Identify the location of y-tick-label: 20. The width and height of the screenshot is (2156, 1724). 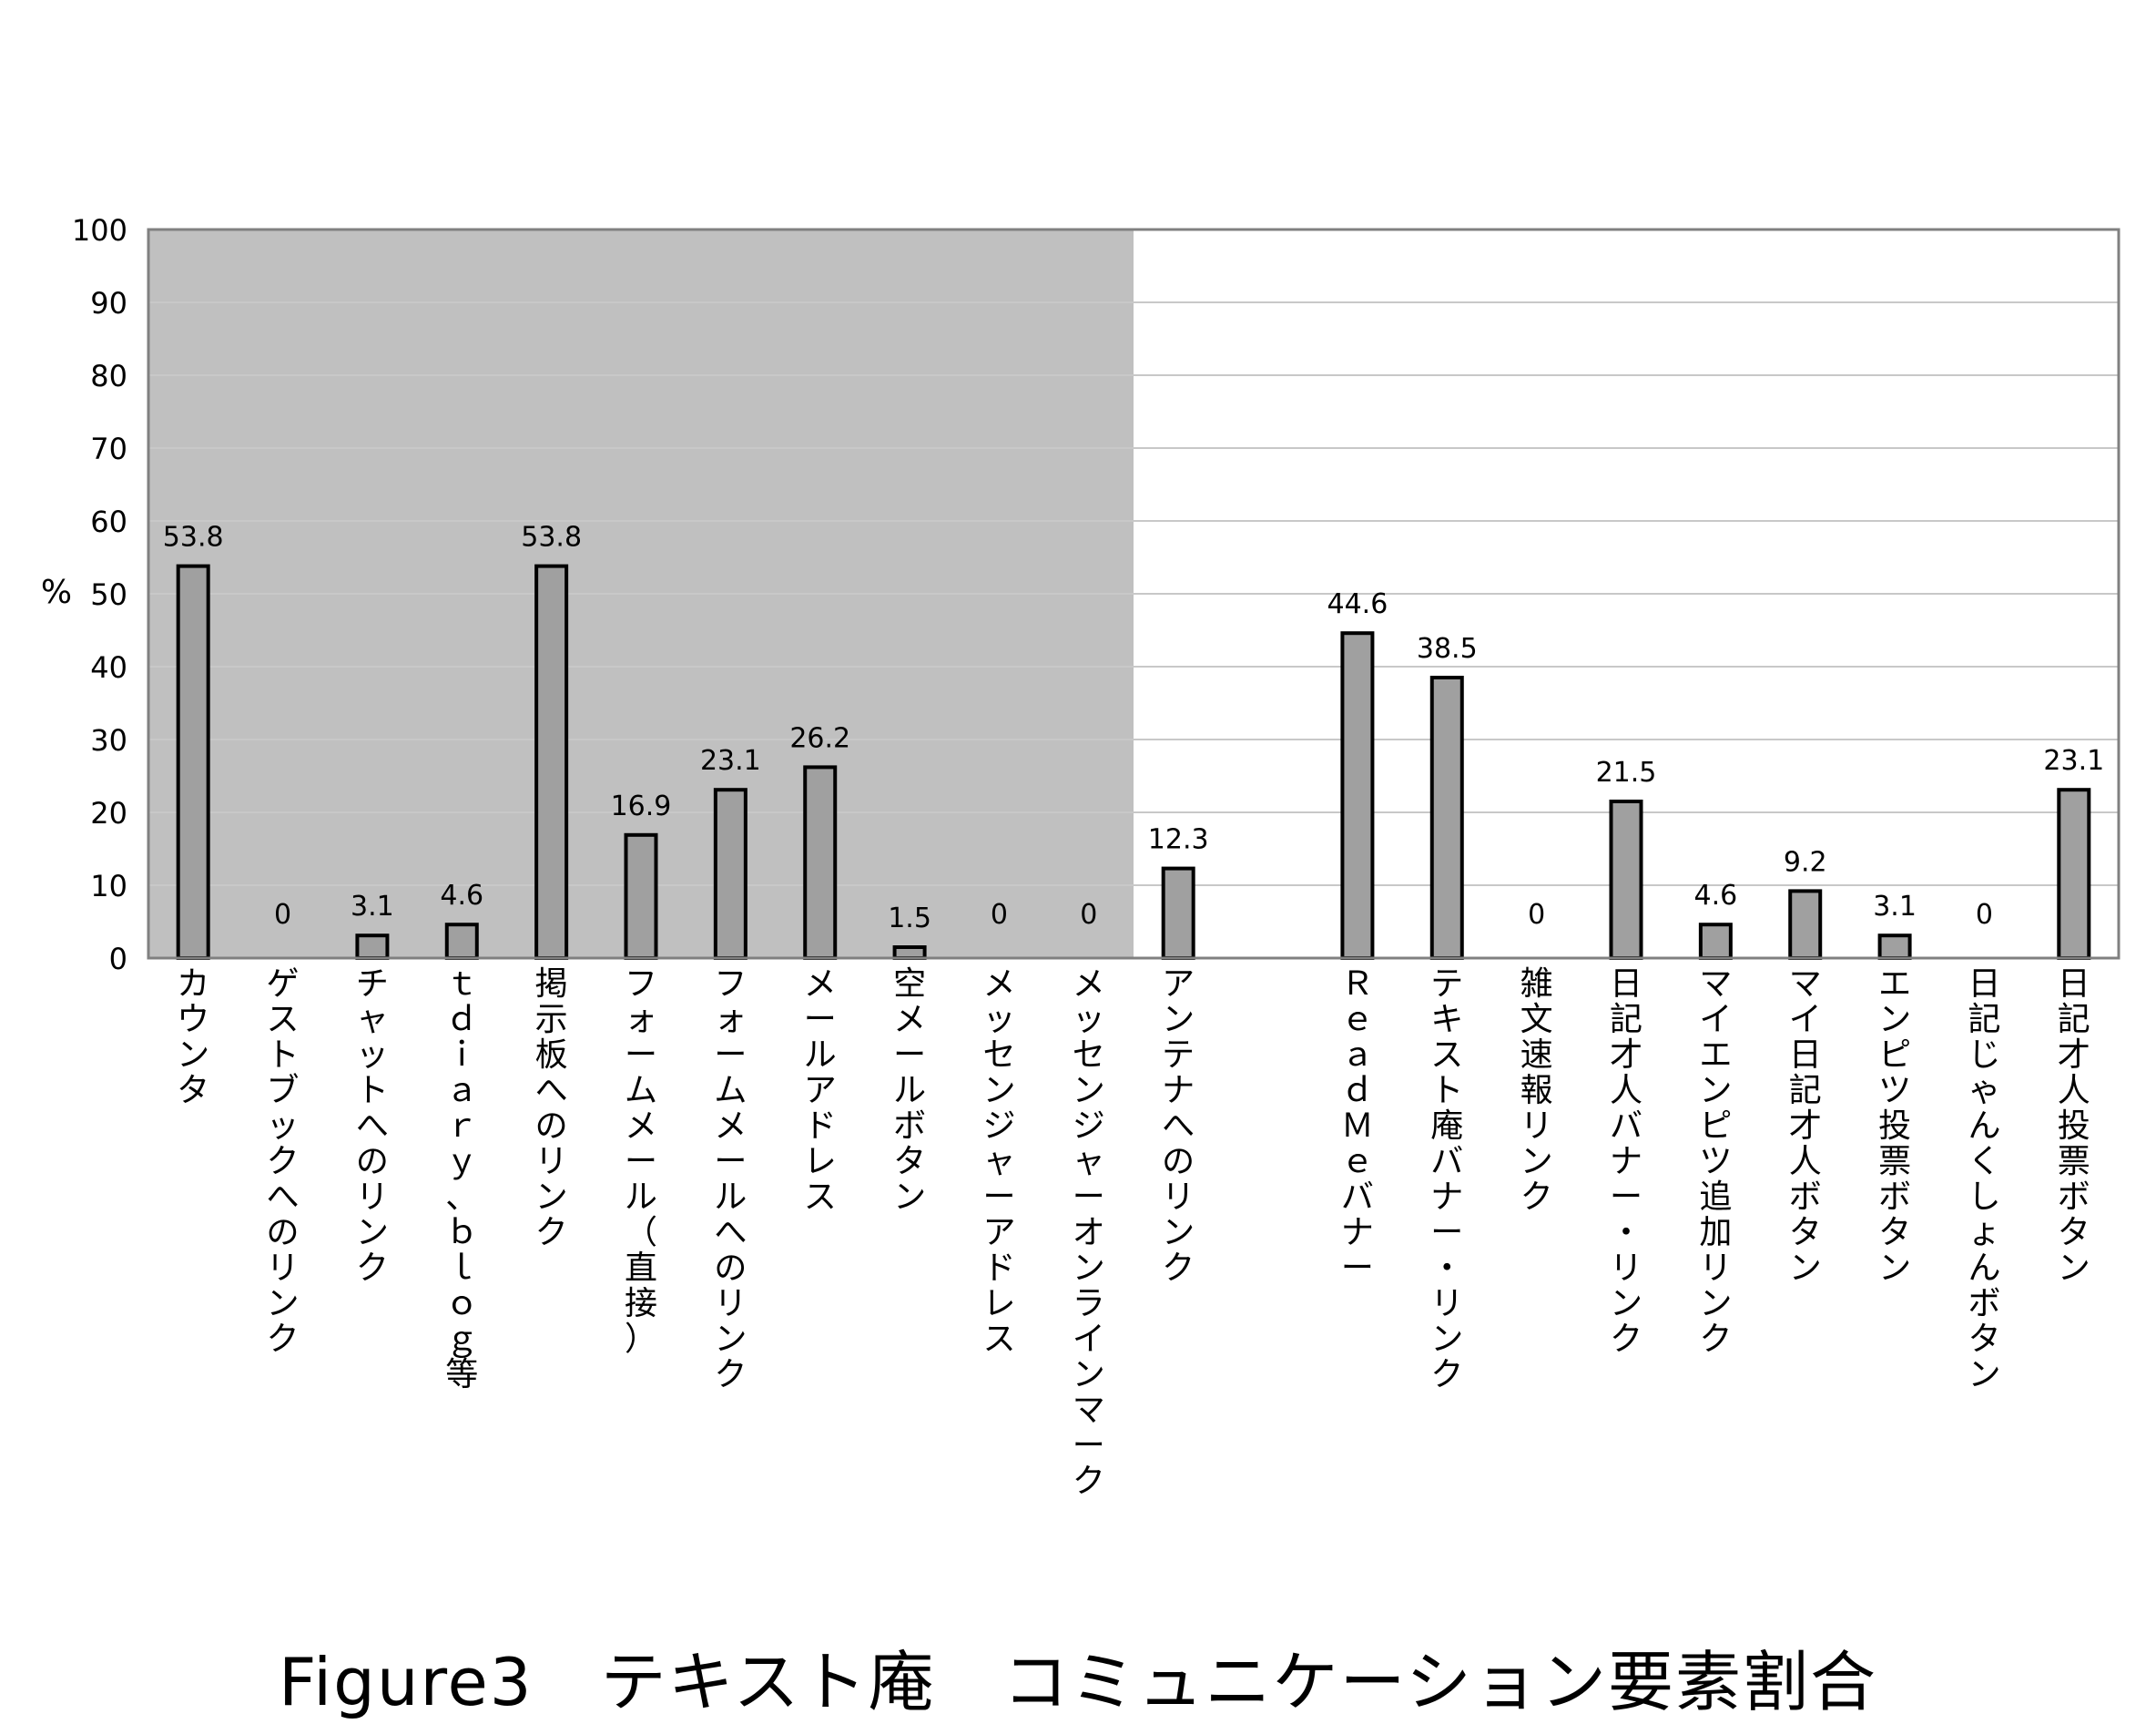
(109, 813).